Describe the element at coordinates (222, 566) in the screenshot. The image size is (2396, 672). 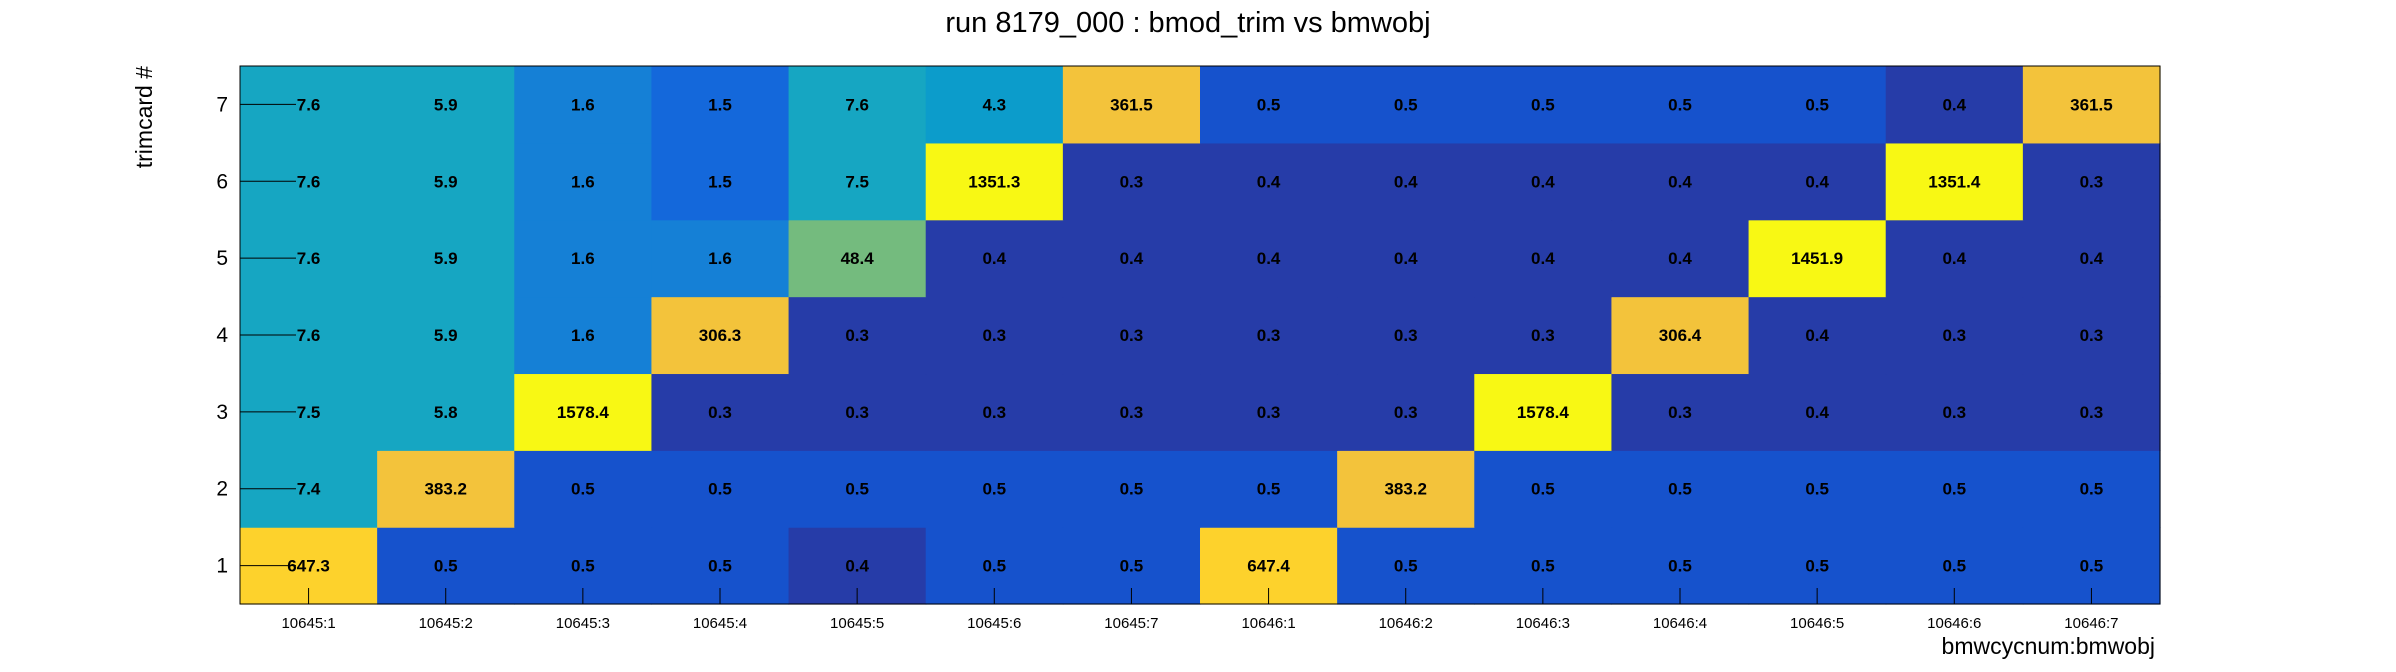
I see `y-tick-label: 1` at that location.